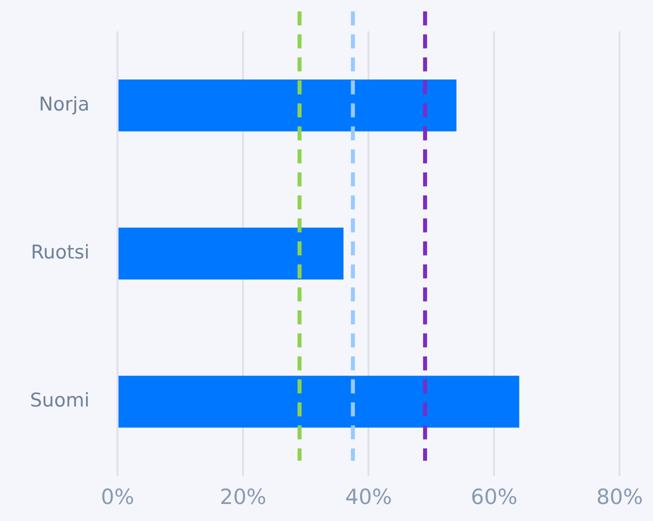 This screenshot has height=521, width=653. Describe the element at coordinates (243, 496) in the screenshot. I see `x-tick-label: 20%` at that location.